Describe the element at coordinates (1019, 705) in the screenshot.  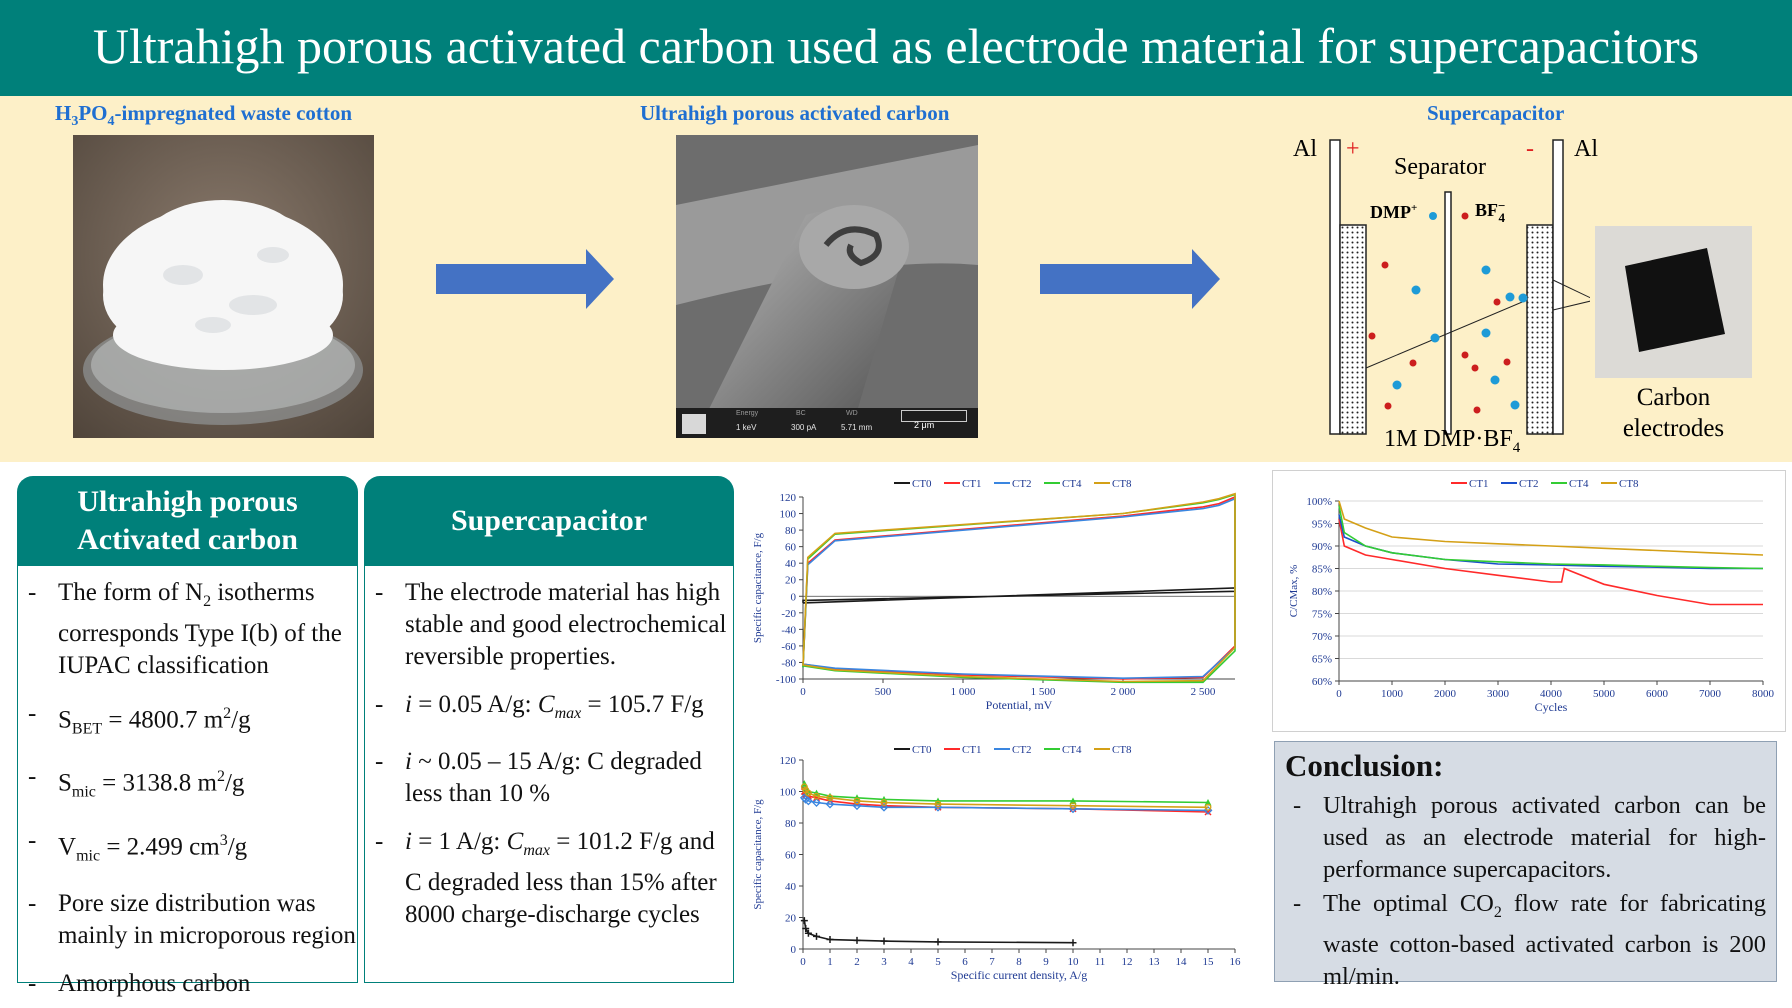
I see `x-axis-label: Potential, mV` at that location.